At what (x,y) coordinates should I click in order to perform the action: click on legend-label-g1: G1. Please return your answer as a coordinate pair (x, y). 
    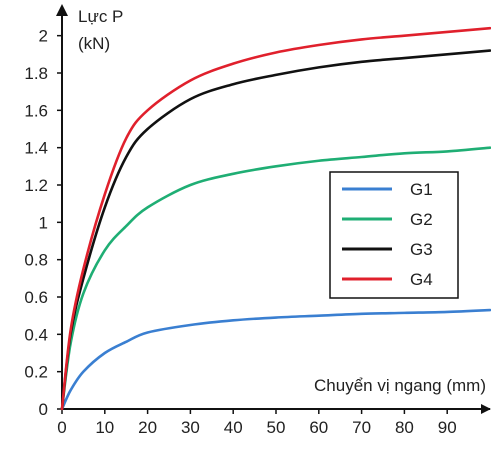
    Looking at the image, I should click on (421, 189).